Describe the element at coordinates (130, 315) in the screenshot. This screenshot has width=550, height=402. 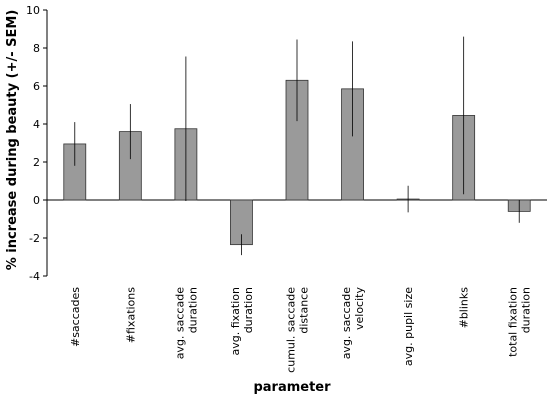
I see `category-label: #fixations` at that location.